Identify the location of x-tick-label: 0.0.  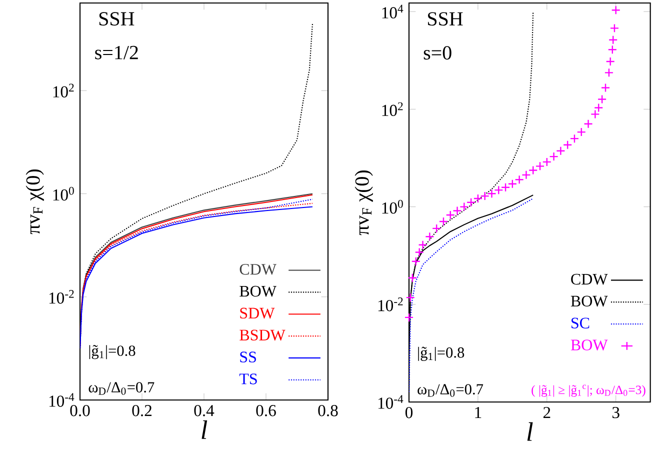
(80, 410).